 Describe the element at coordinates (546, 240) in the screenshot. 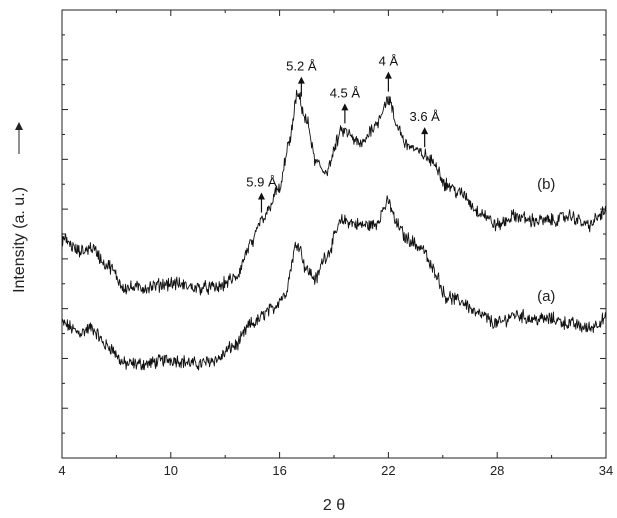

I see `curve-labels: (a) (b)` at that location.